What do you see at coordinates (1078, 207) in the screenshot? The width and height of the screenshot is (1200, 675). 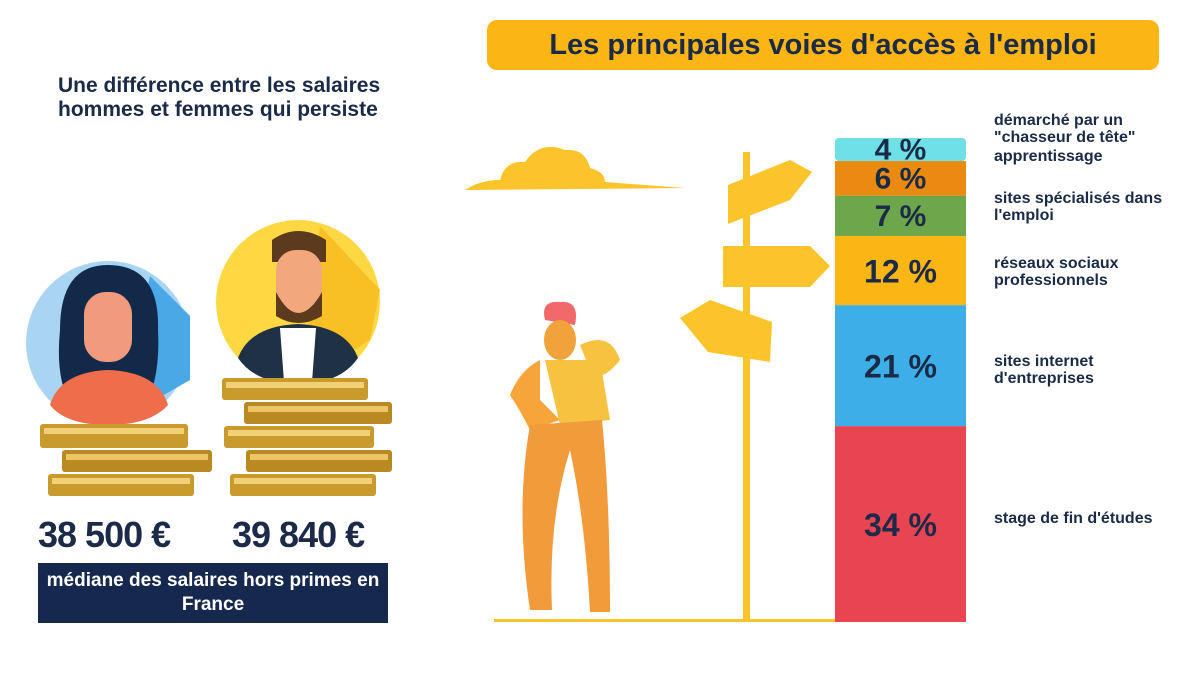 I see `category-label: sites spécialisés dans l'emploi` at bounding box center [1078, 207].